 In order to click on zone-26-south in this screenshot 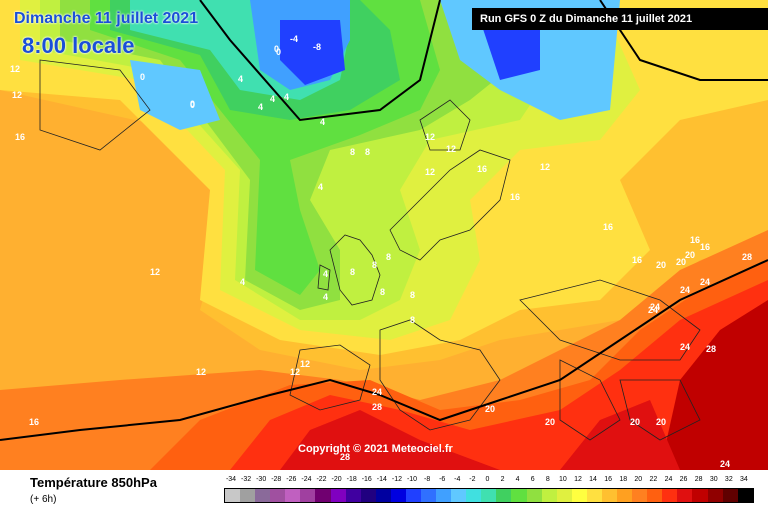, I will do `click(390, 440)`.